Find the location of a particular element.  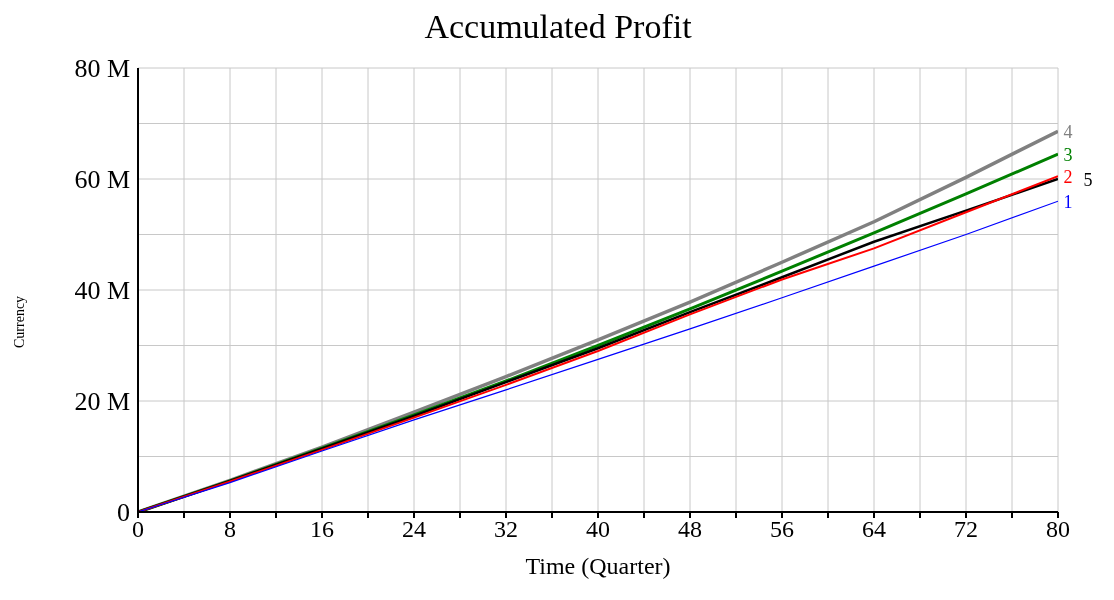

x-tick-label: 32 is located at coordinates (506, 529).